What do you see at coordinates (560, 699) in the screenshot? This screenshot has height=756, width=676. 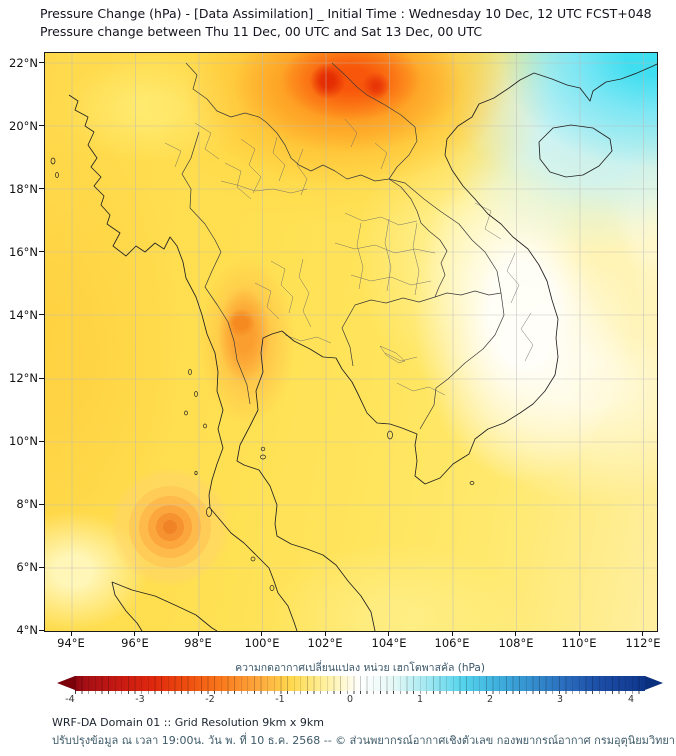 I see `colorbar-tick-label: 3` at bounding box center [560, 699].